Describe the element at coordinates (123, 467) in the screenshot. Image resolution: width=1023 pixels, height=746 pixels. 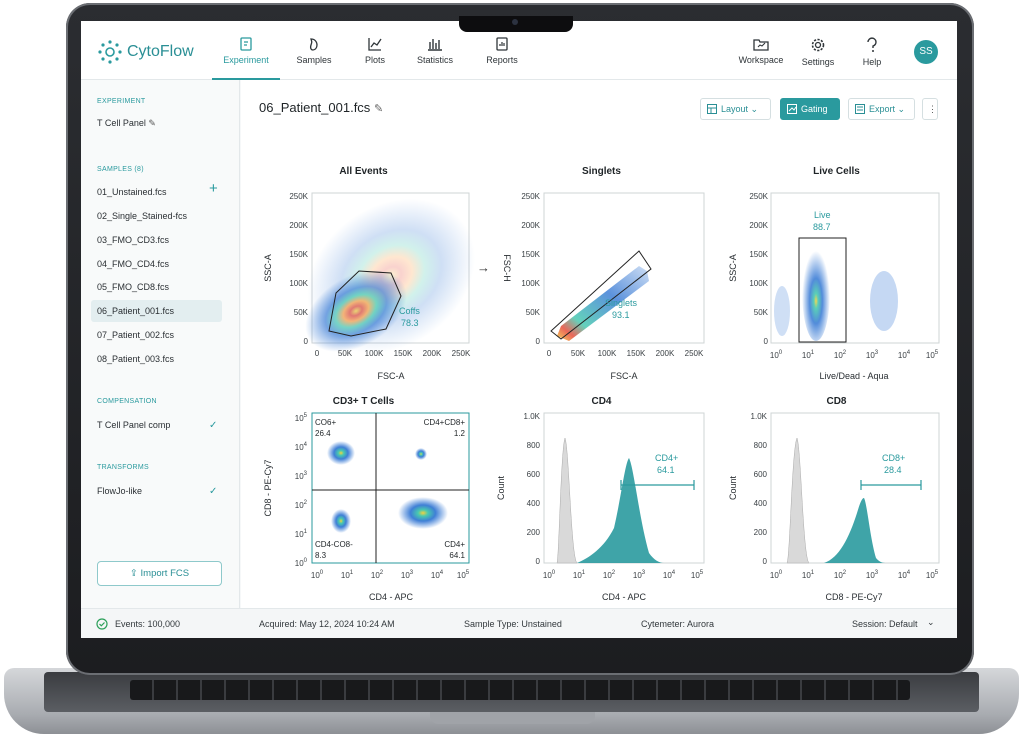
I see `transforms-heading: TRANSFORMS` at that location.